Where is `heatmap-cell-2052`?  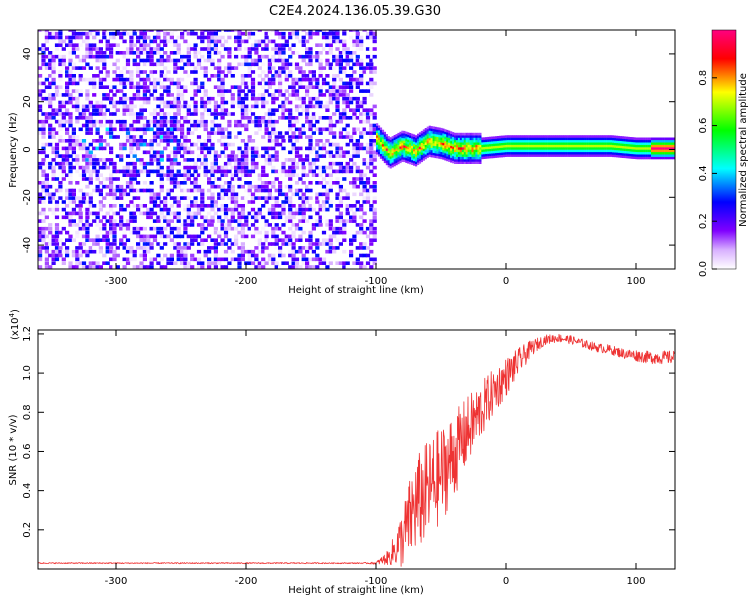 heatmap-cell-2052 is located at coordinates (236, 156).